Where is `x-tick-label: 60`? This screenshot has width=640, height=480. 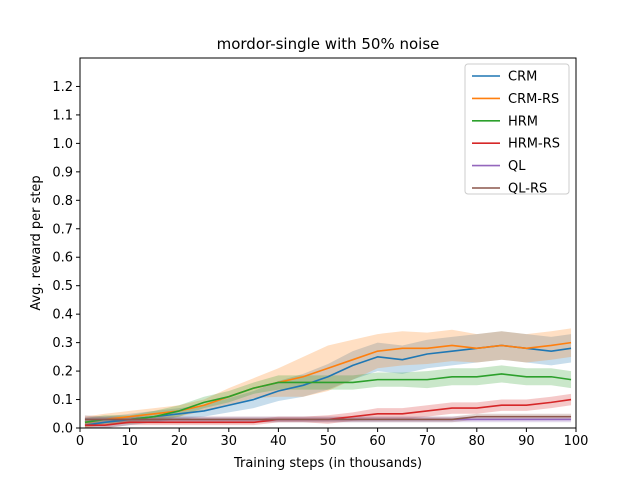 x-tick-label: 60 is located at coordinates (377, 441).